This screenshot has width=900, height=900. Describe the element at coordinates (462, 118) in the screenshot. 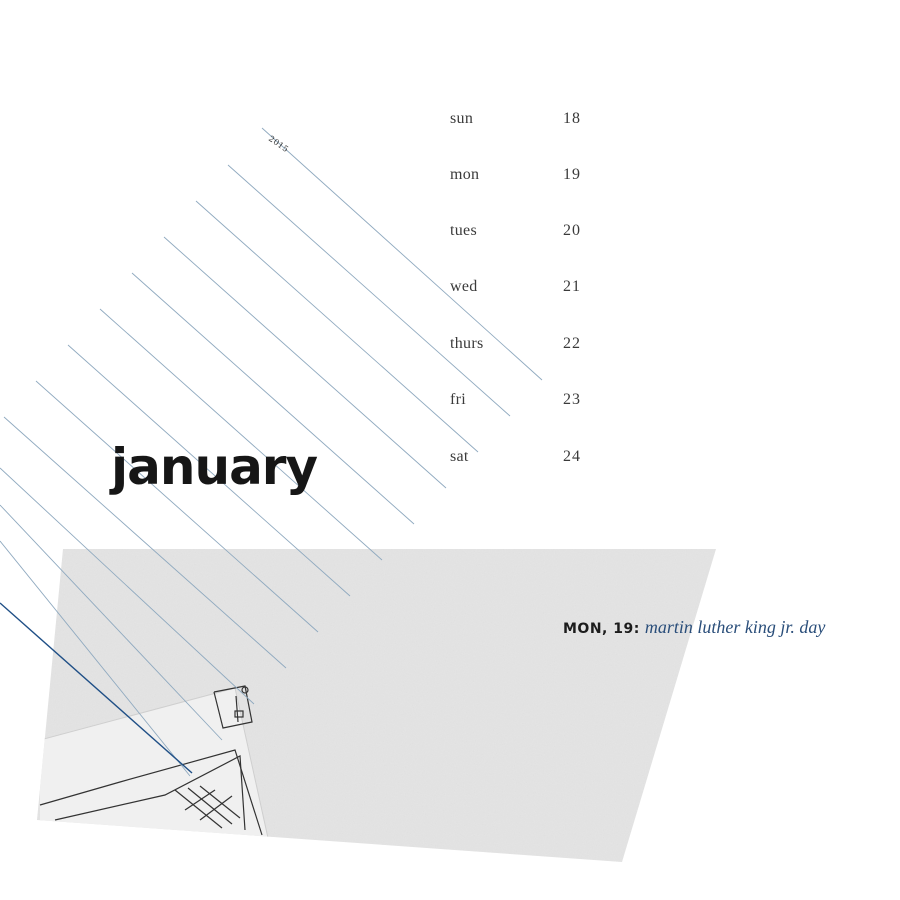

I see `day-name: sun` at that location.